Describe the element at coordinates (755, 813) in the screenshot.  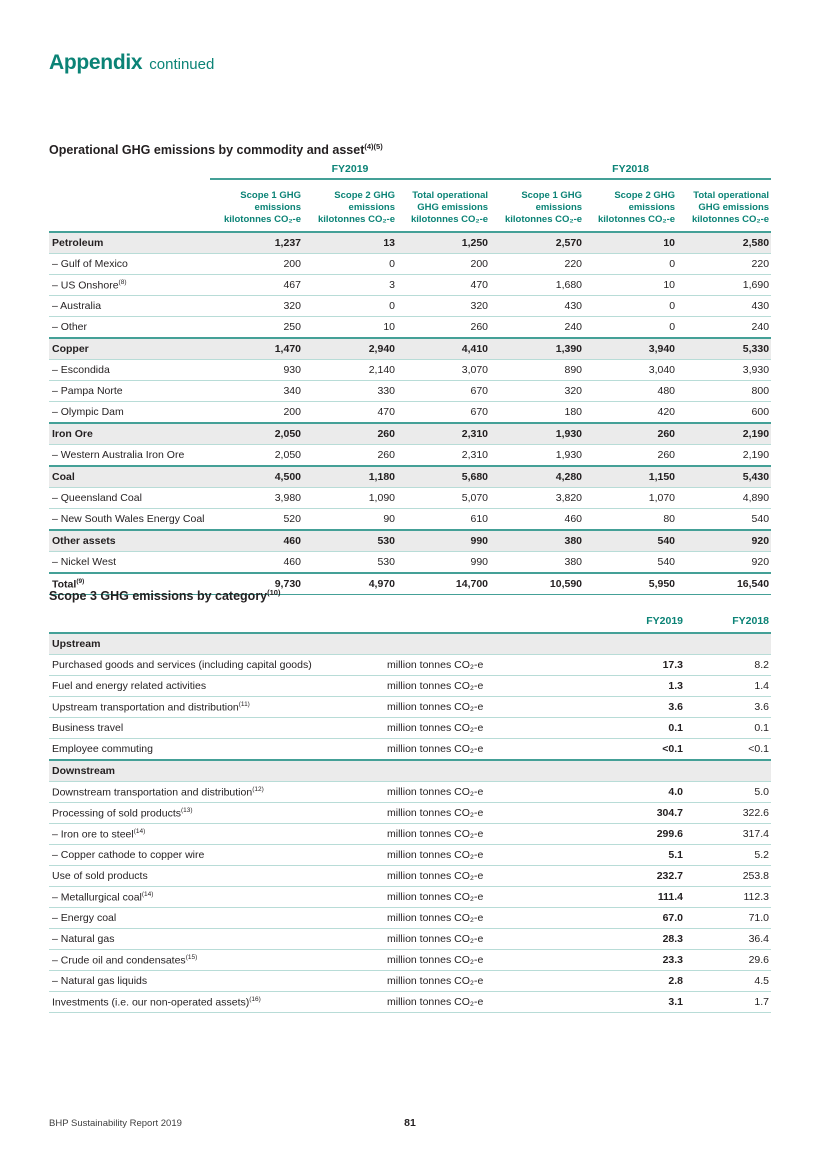
I see `cell-value-fy2018: 322.6` at that location.